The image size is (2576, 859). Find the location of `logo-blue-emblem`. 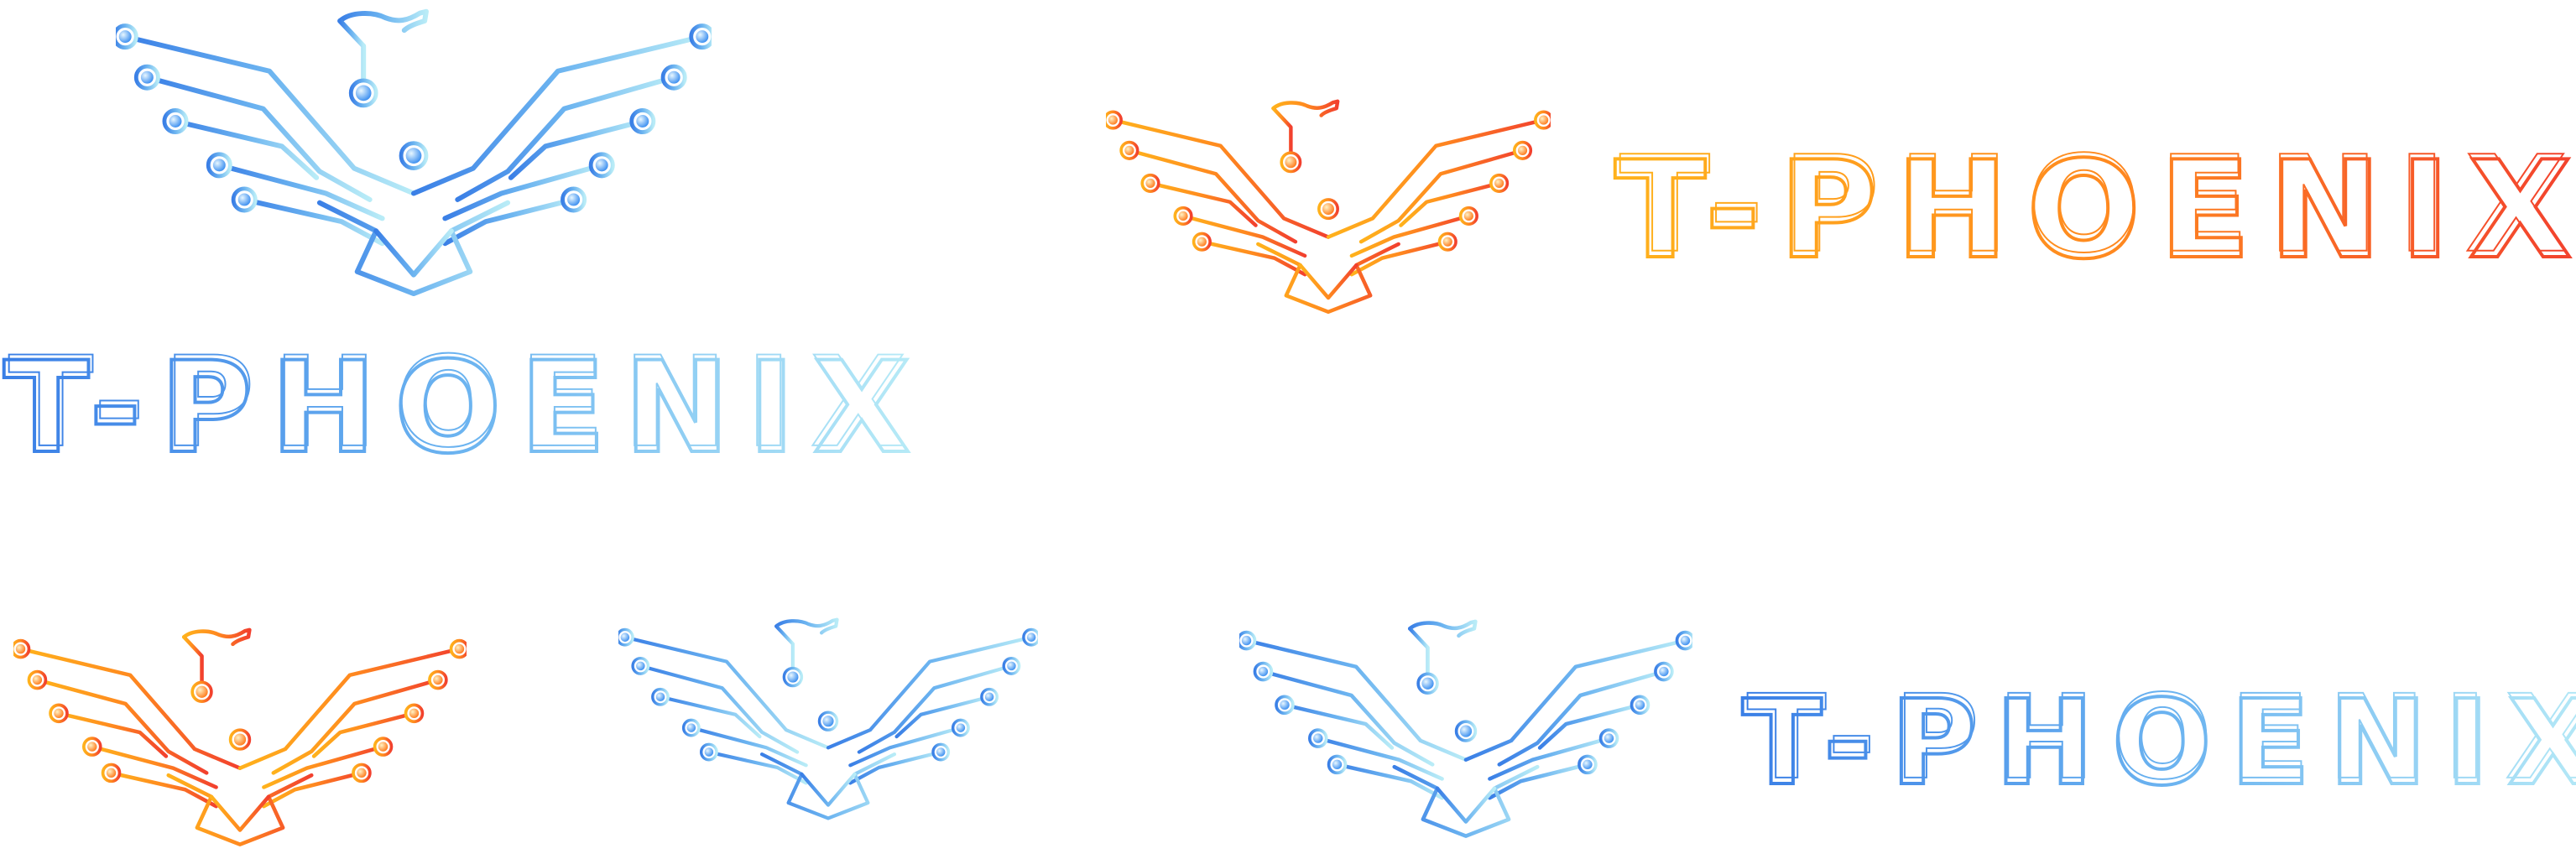

logo-blue-emblem is located at coordinates (828, 722).